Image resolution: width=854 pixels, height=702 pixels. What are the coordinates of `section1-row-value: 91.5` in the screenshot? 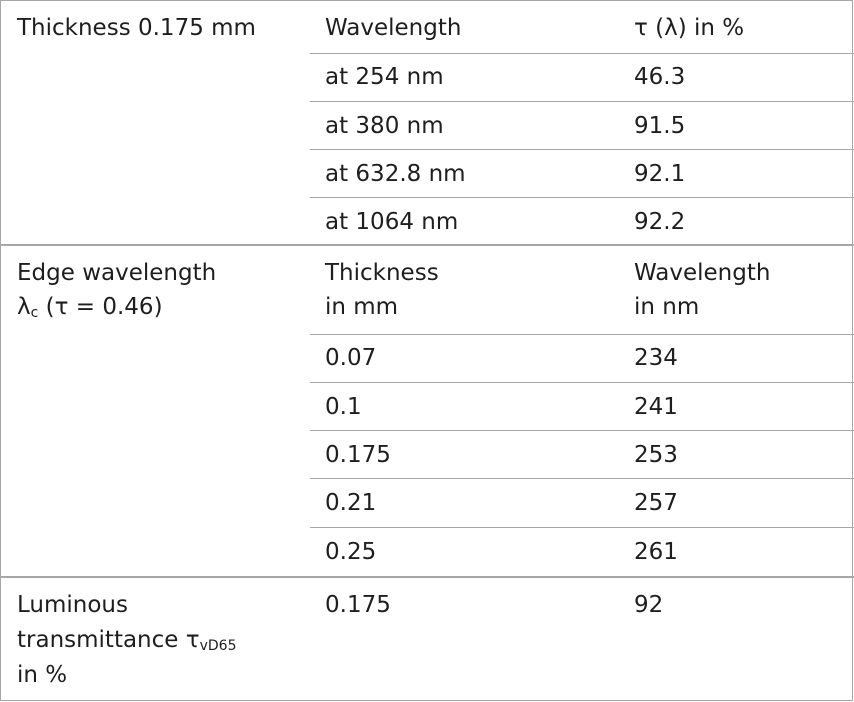 It's located at (660, 126).